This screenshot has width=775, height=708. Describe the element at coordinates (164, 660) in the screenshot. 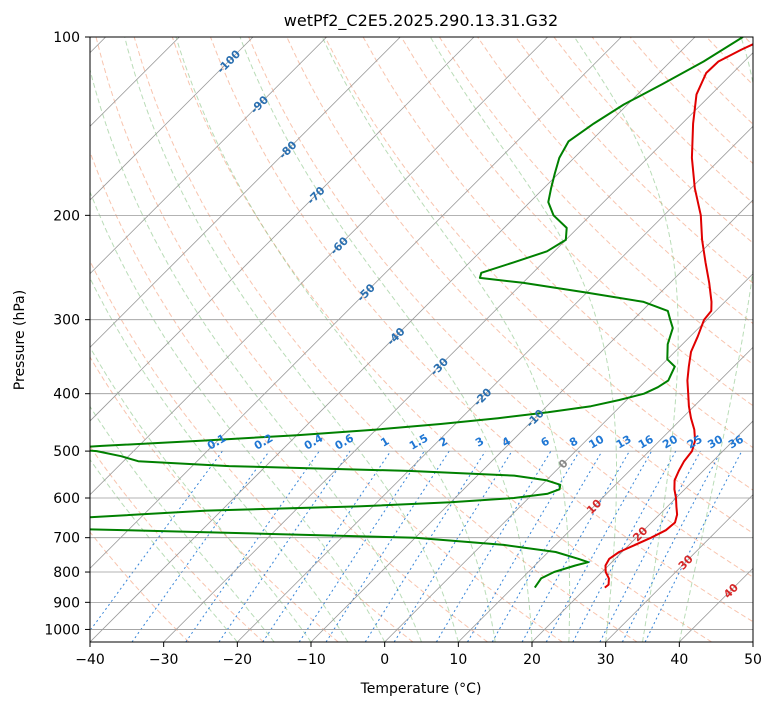

I see `x-tick-label: −30` at that location.